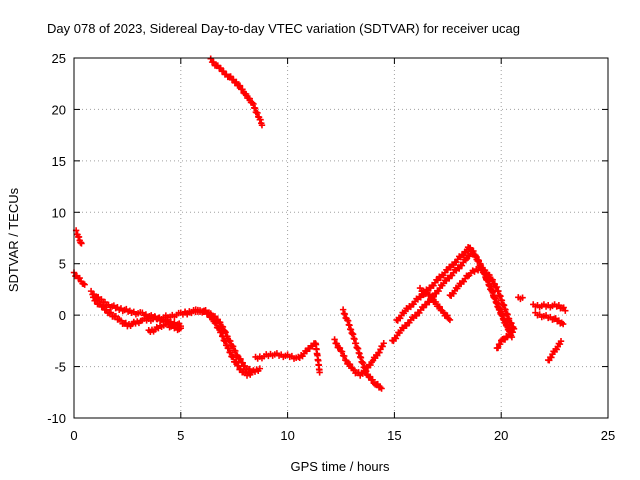 This screenshot has height=480, width=640. Describe the element at coordinates (60, 367) in the screenshot. I see `y-tick-label: -5` at that location.